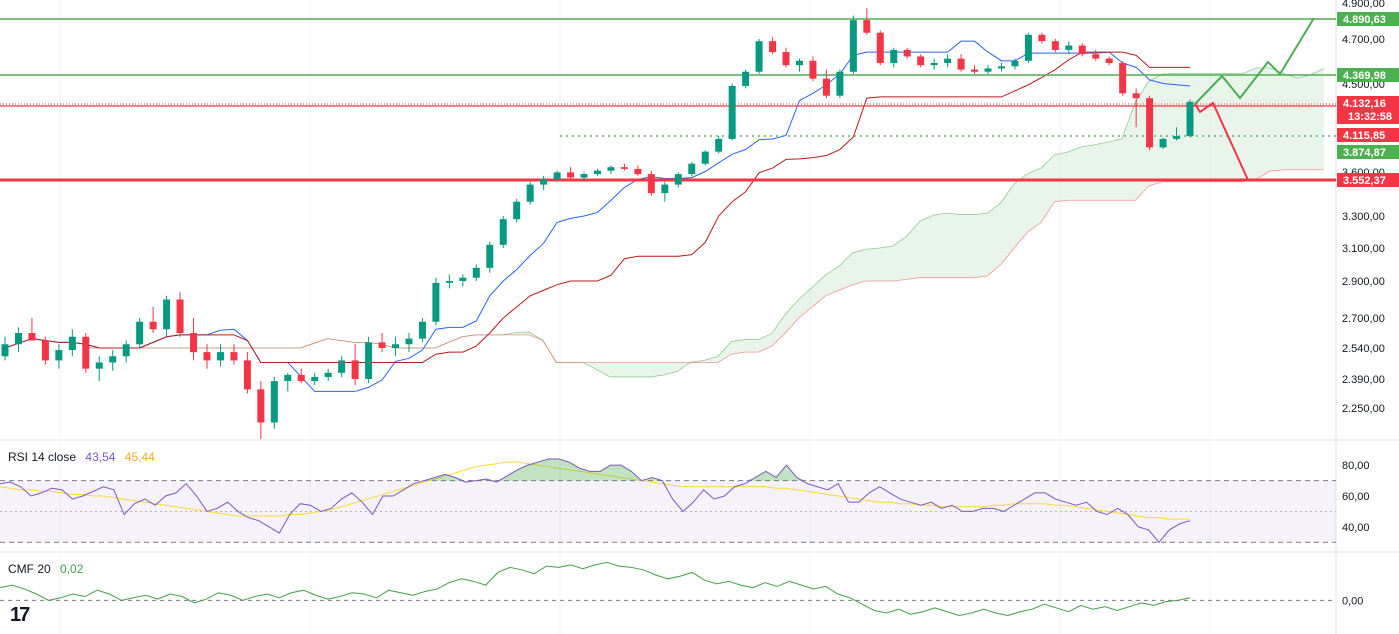 The height and width of the screenshot is (634, 1399). I want to click on bearish-projection-path, so click(1221, 141).